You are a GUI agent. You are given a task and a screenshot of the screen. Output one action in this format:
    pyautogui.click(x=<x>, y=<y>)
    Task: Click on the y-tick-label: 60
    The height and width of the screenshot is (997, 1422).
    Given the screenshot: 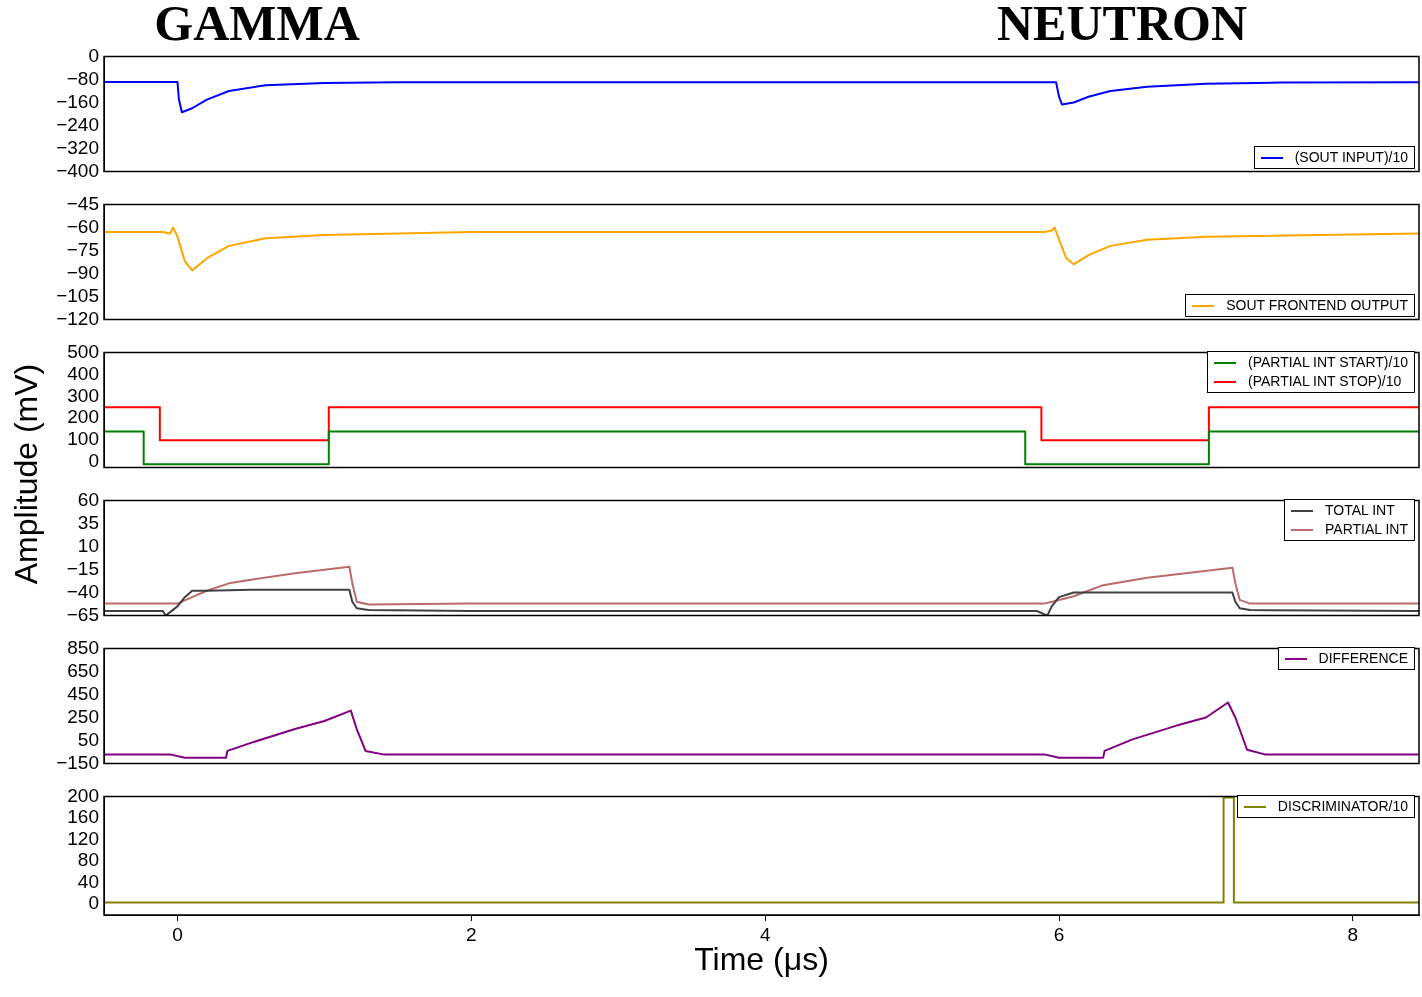 What is the action you would take?
    pyautogui.click(x=88, y=499)
    